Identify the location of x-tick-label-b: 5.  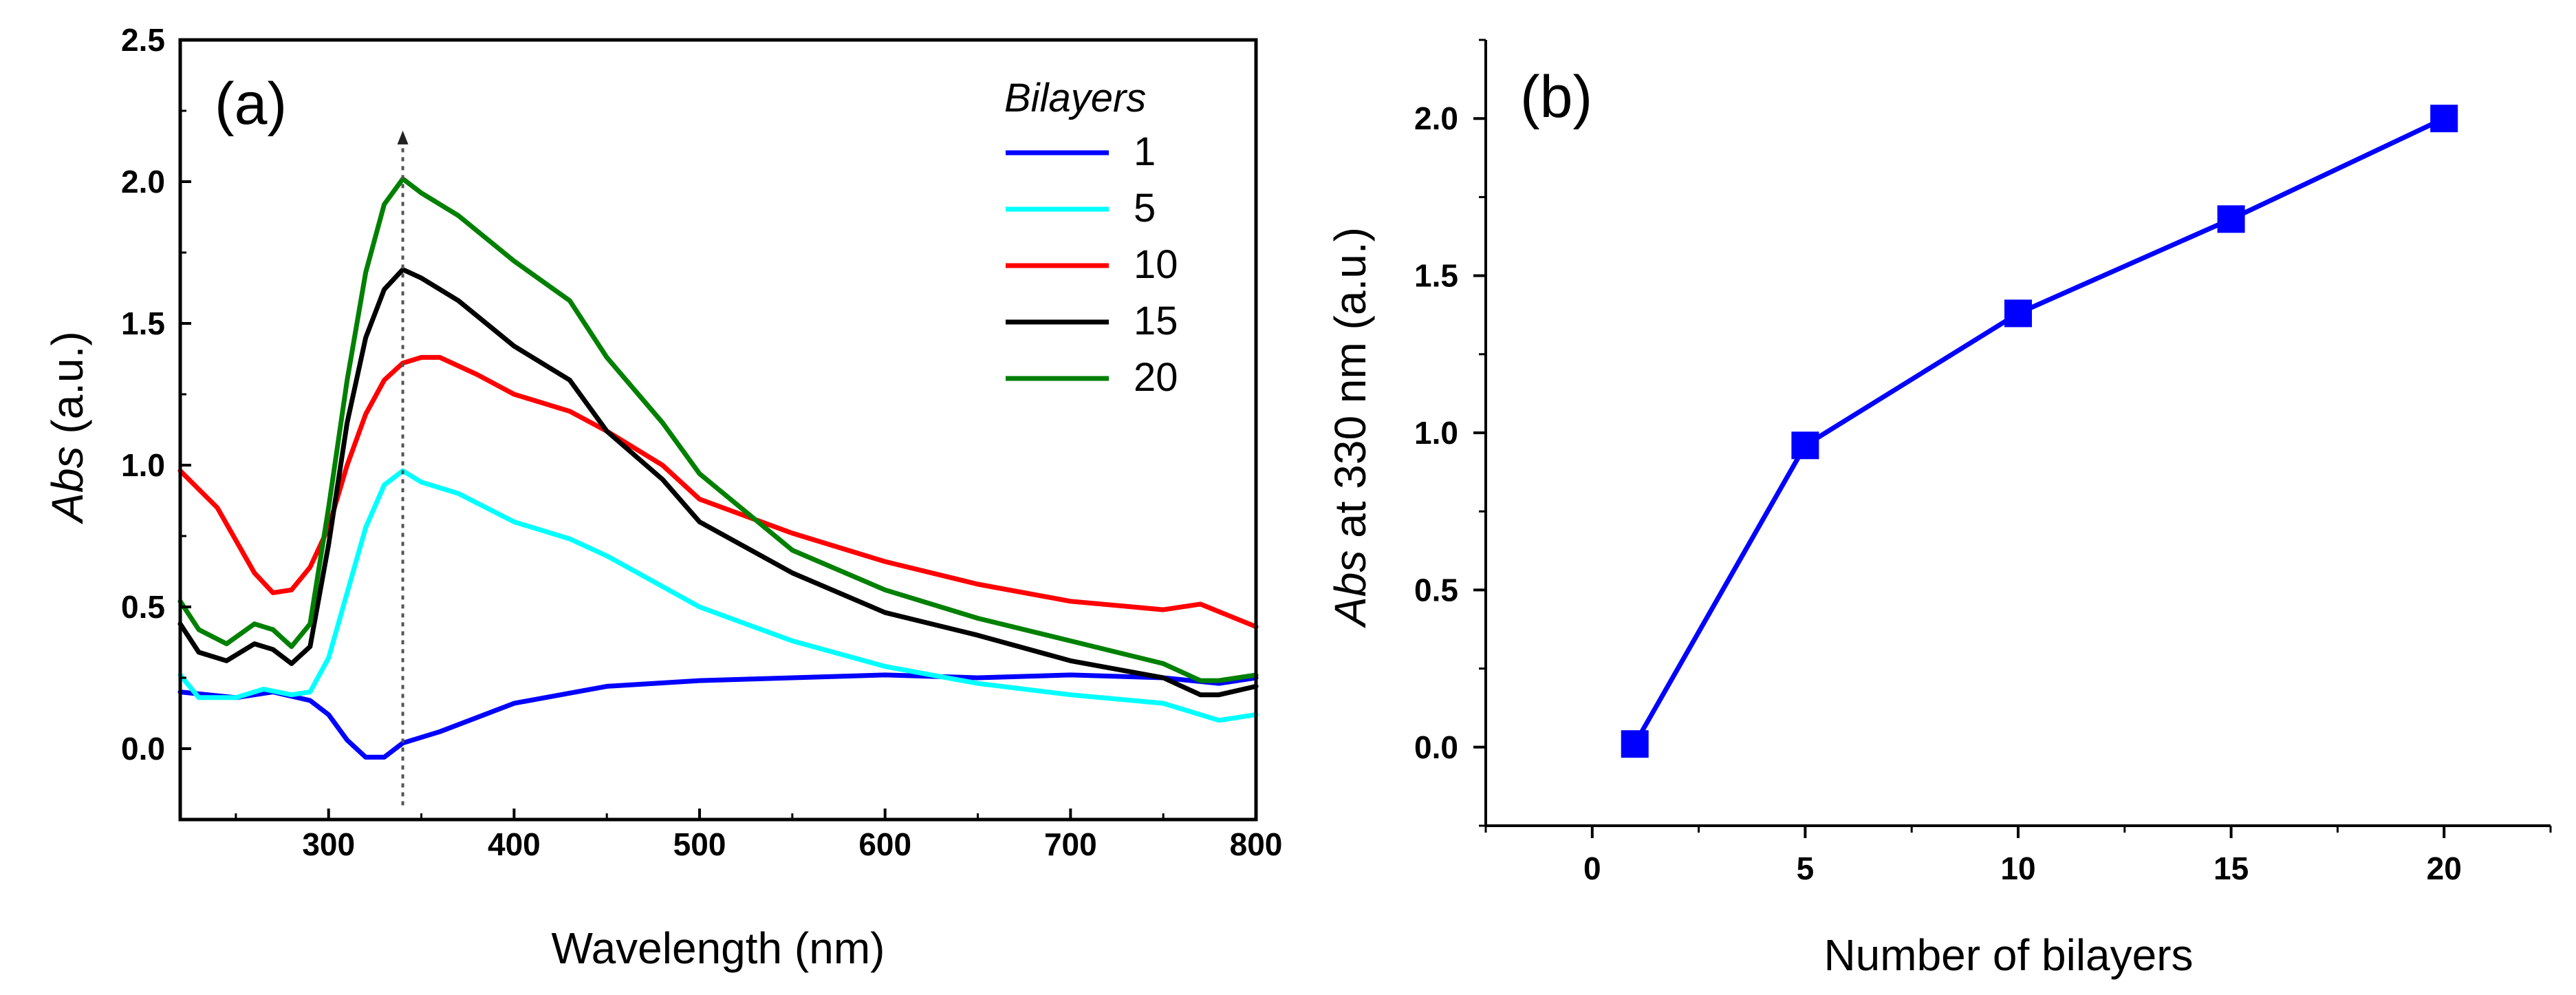
(1806, 868).